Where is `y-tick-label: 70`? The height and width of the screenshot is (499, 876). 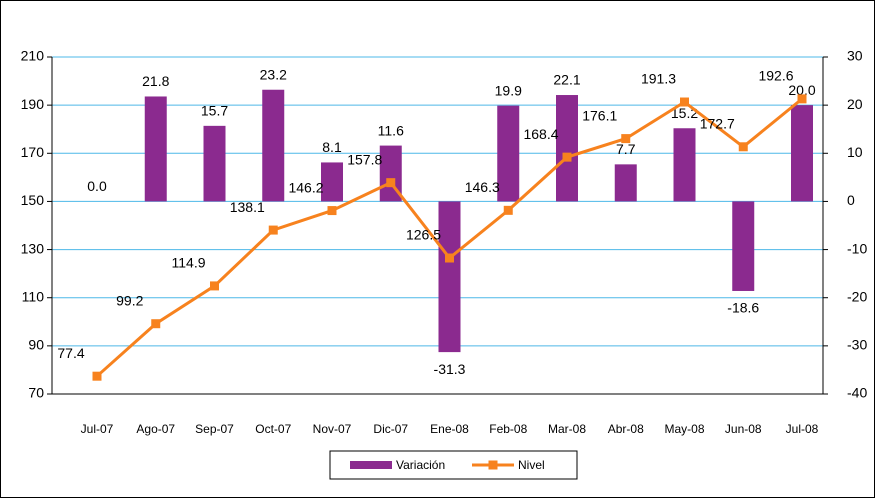 y-tick-label: 70 is located at coordinates (36, 393).